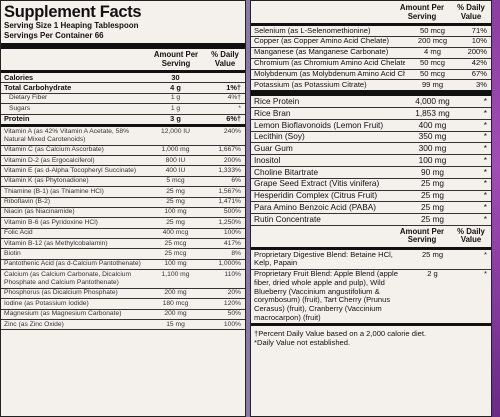  Describe the element at coordinates (225, 304) in the screenshot. I see `nutrient-dv: 120%` at that location.